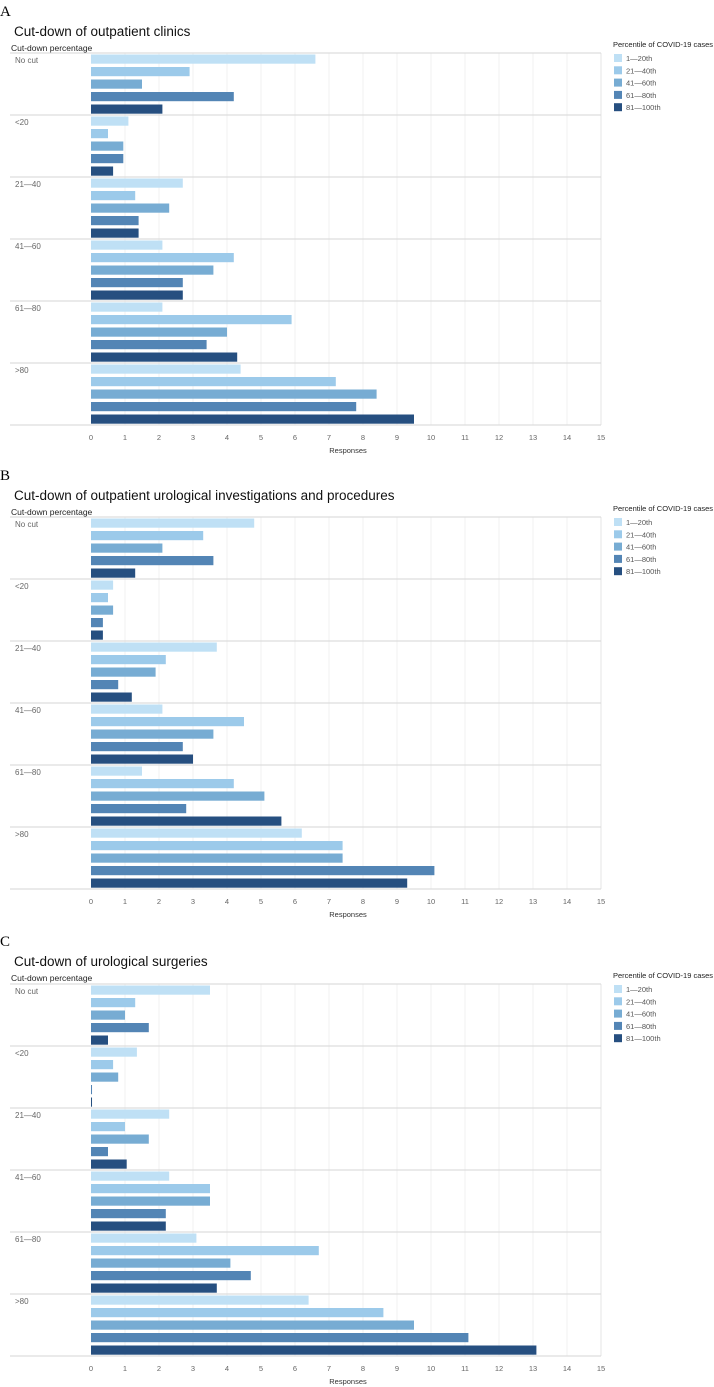  Describe the element at coordinates (52, 978) in the screenshot. I see `y-axis-label: Cut-down percentage` at that location.